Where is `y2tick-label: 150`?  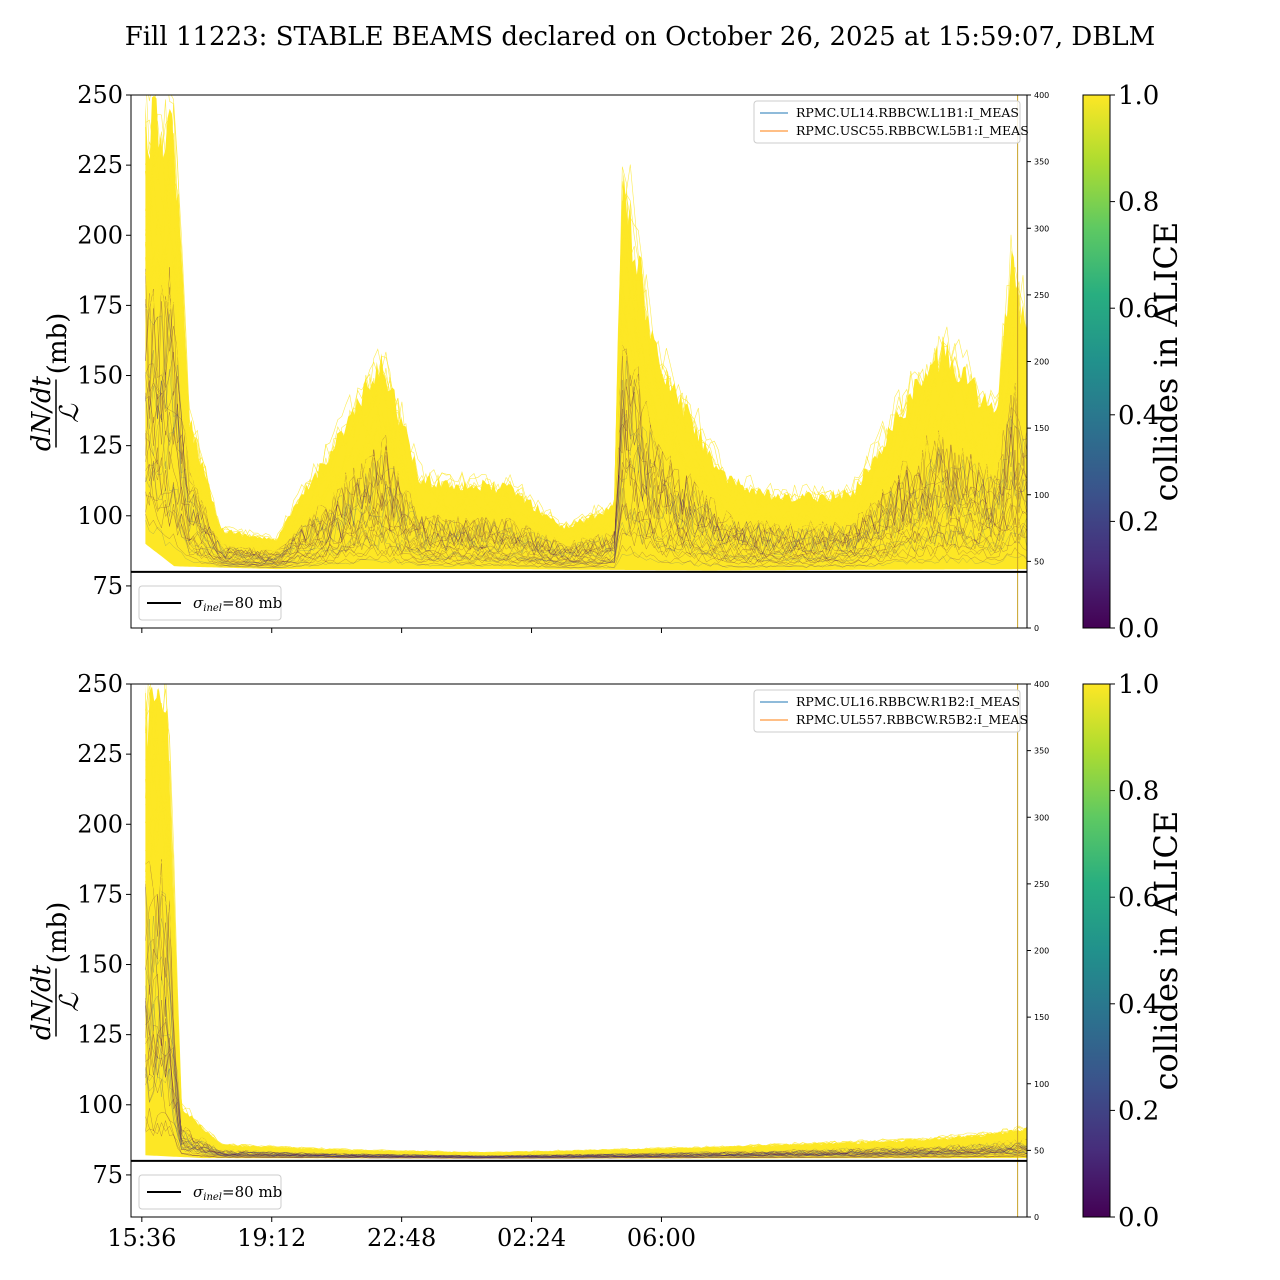
y2tick-label: 150 is located at coordinates (1041, 428).